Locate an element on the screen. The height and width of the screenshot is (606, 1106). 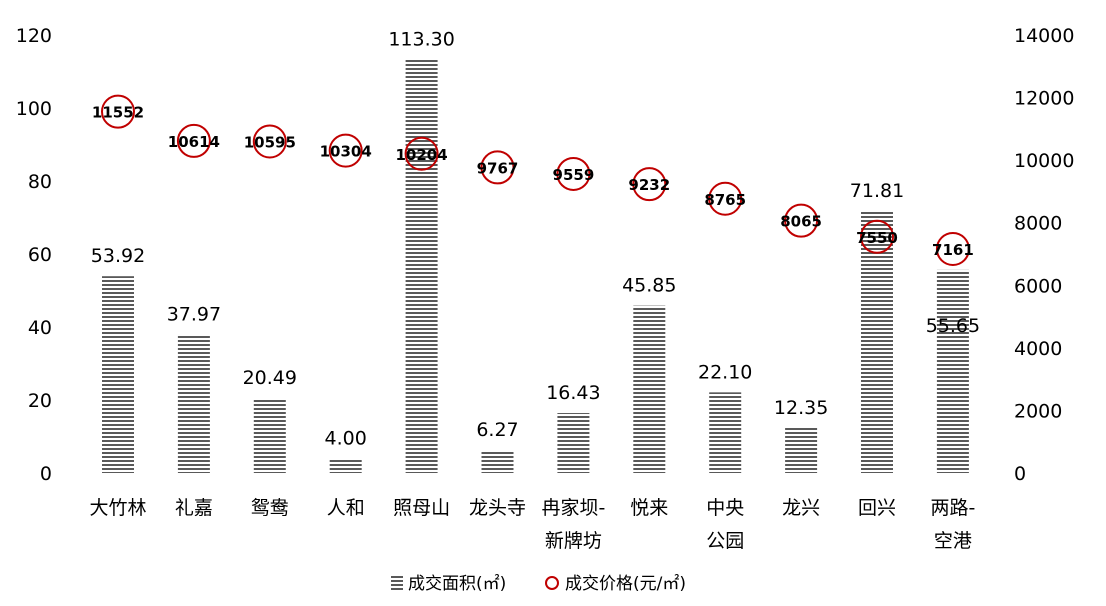
left-tick-label: 0 is located at coordinates (46, 474).